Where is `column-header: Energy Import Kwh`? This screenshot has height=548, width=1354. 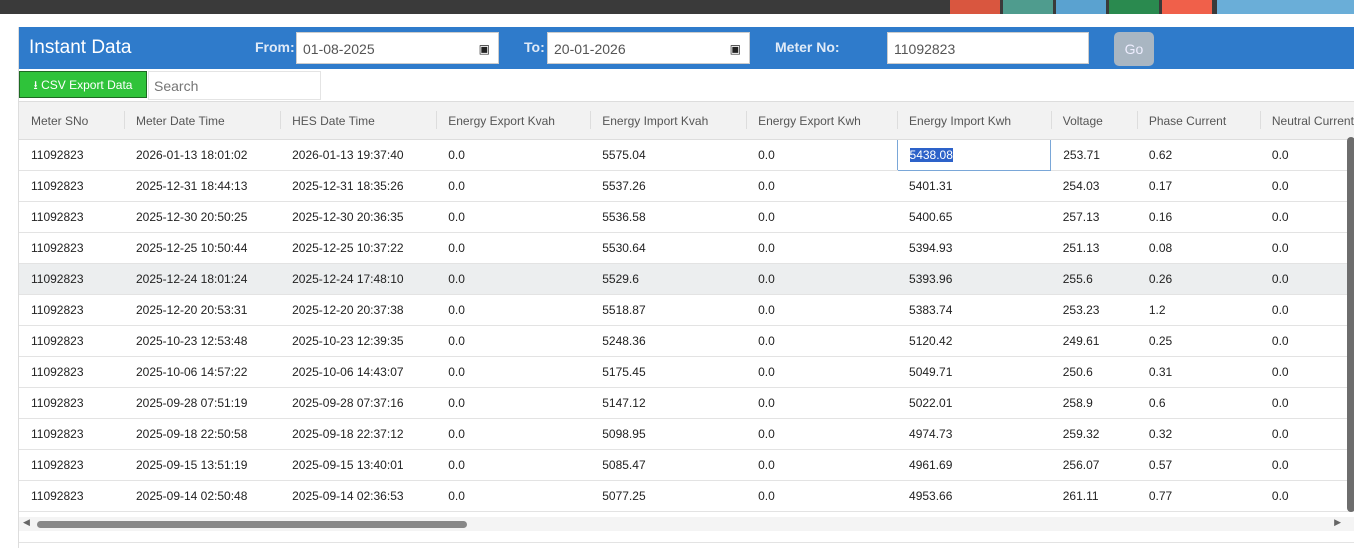 column-header: Energy Import Kwh is located at coordinates (974, 120).